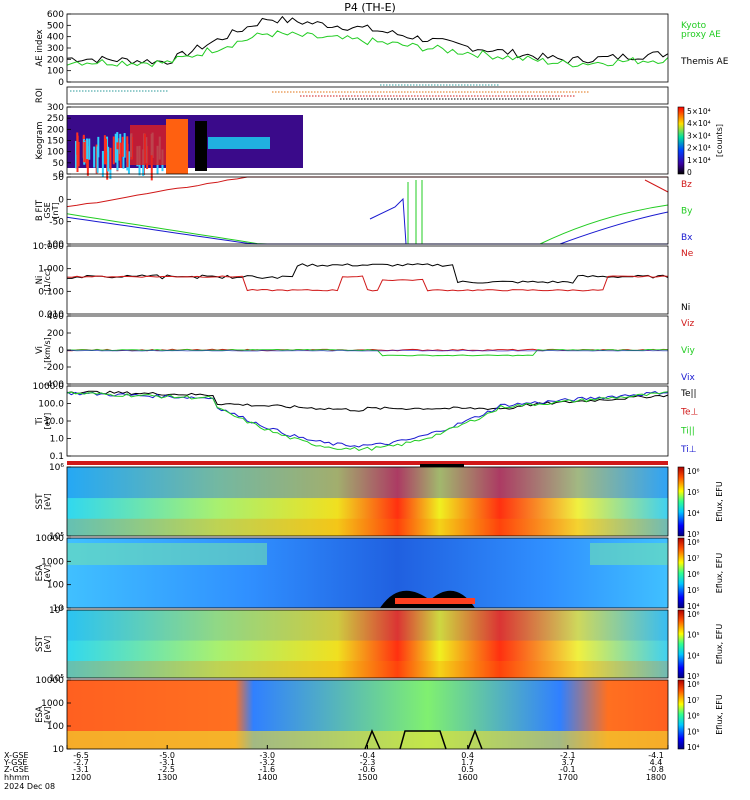 The height and width of the screenshot is (800, 750). Describe the element at coordinates (55, 26) in the screenshot. I see `y-tick-label: 500` at that location.